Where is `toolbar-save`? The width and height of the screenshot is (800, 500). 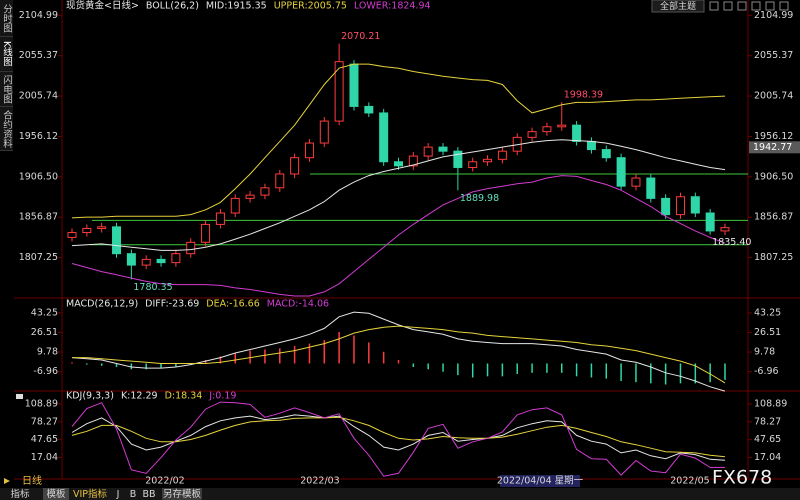
toolbar-save is located at coordinates (182, 494).